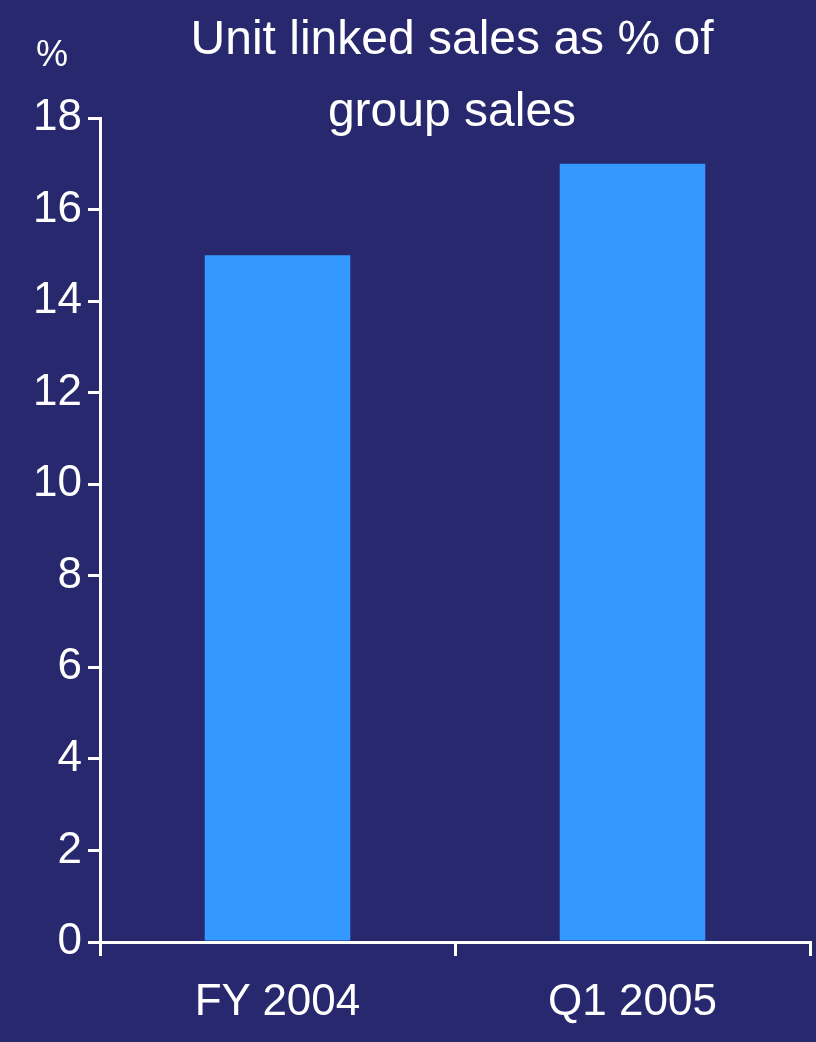 The image size is (816, 1042). What do you see at coordinates (632, 999) in the screenshot?
I see `x-tick-label: Q1 2005` at bounding box center [632, 999].